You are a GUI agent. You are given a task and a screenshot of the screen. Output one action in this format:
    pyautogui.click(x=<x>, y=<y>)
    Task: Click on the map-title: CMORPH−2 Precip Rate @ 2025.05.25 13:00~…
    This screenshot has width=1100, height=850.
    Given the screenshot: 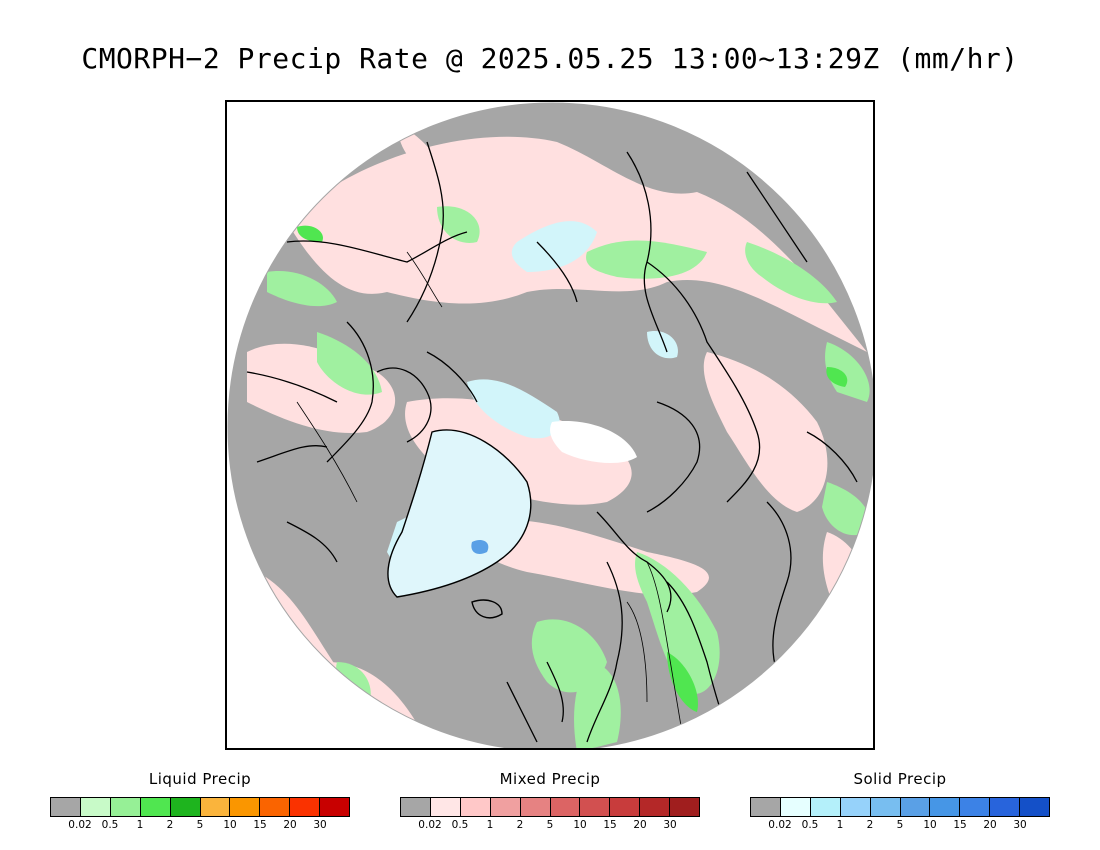 What is the action you would take?
    pyautogui.click(x=550, y=58)
    